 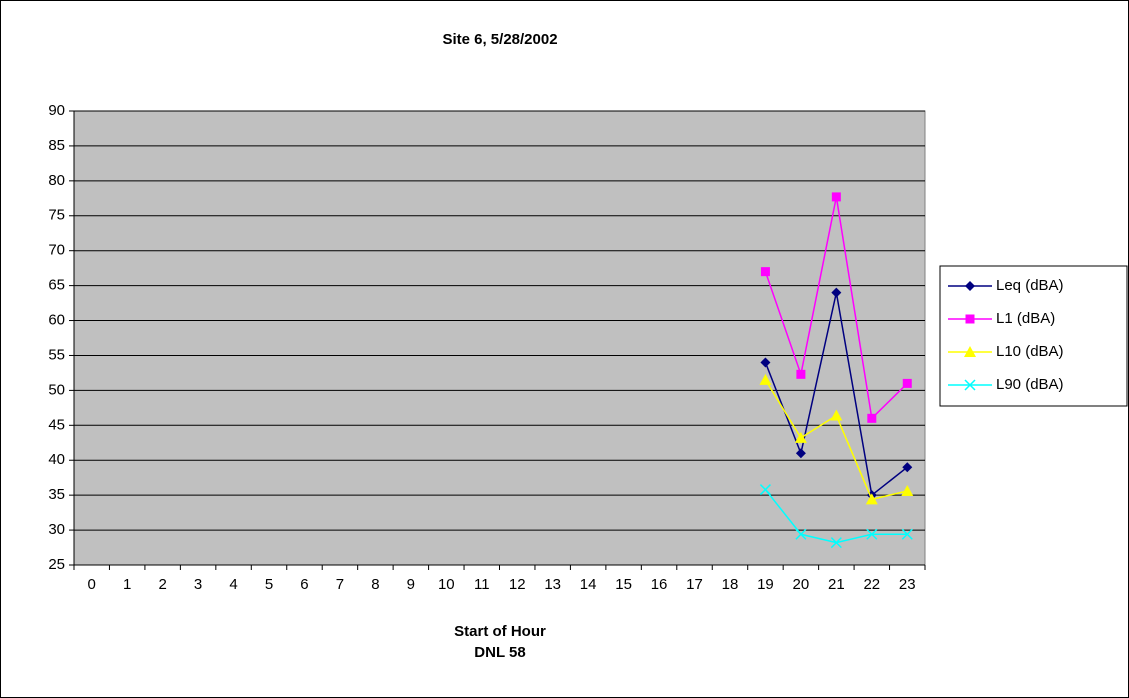 What do you see at coordinates (500, 631) in the screenshot?
I see `x-axis-title: Start of Hour` at bounding box center [500, 631].